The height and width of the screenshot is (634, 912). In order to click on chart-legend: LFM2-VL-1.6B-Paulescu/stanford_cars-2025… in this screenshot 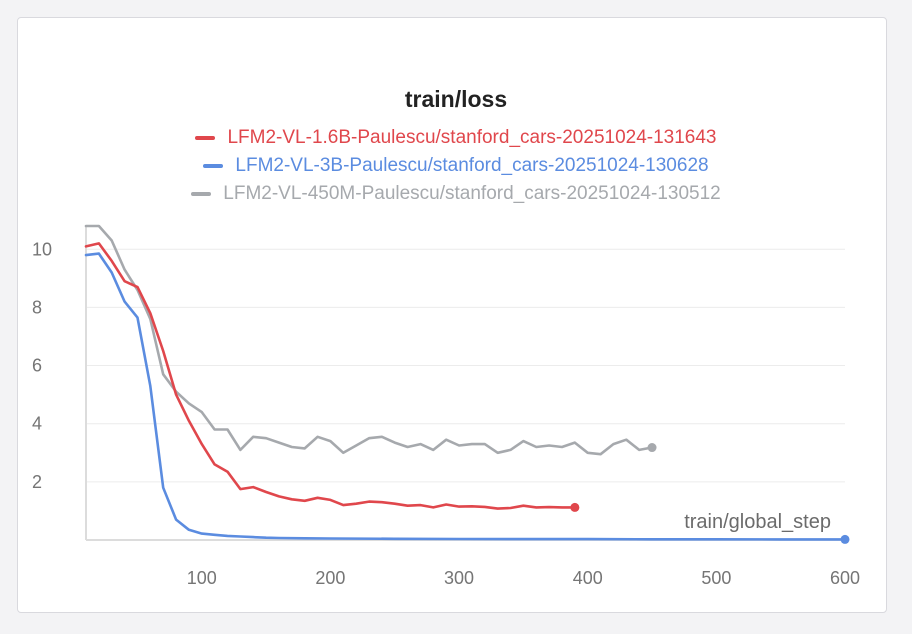, I will do `click(456, 166)`.